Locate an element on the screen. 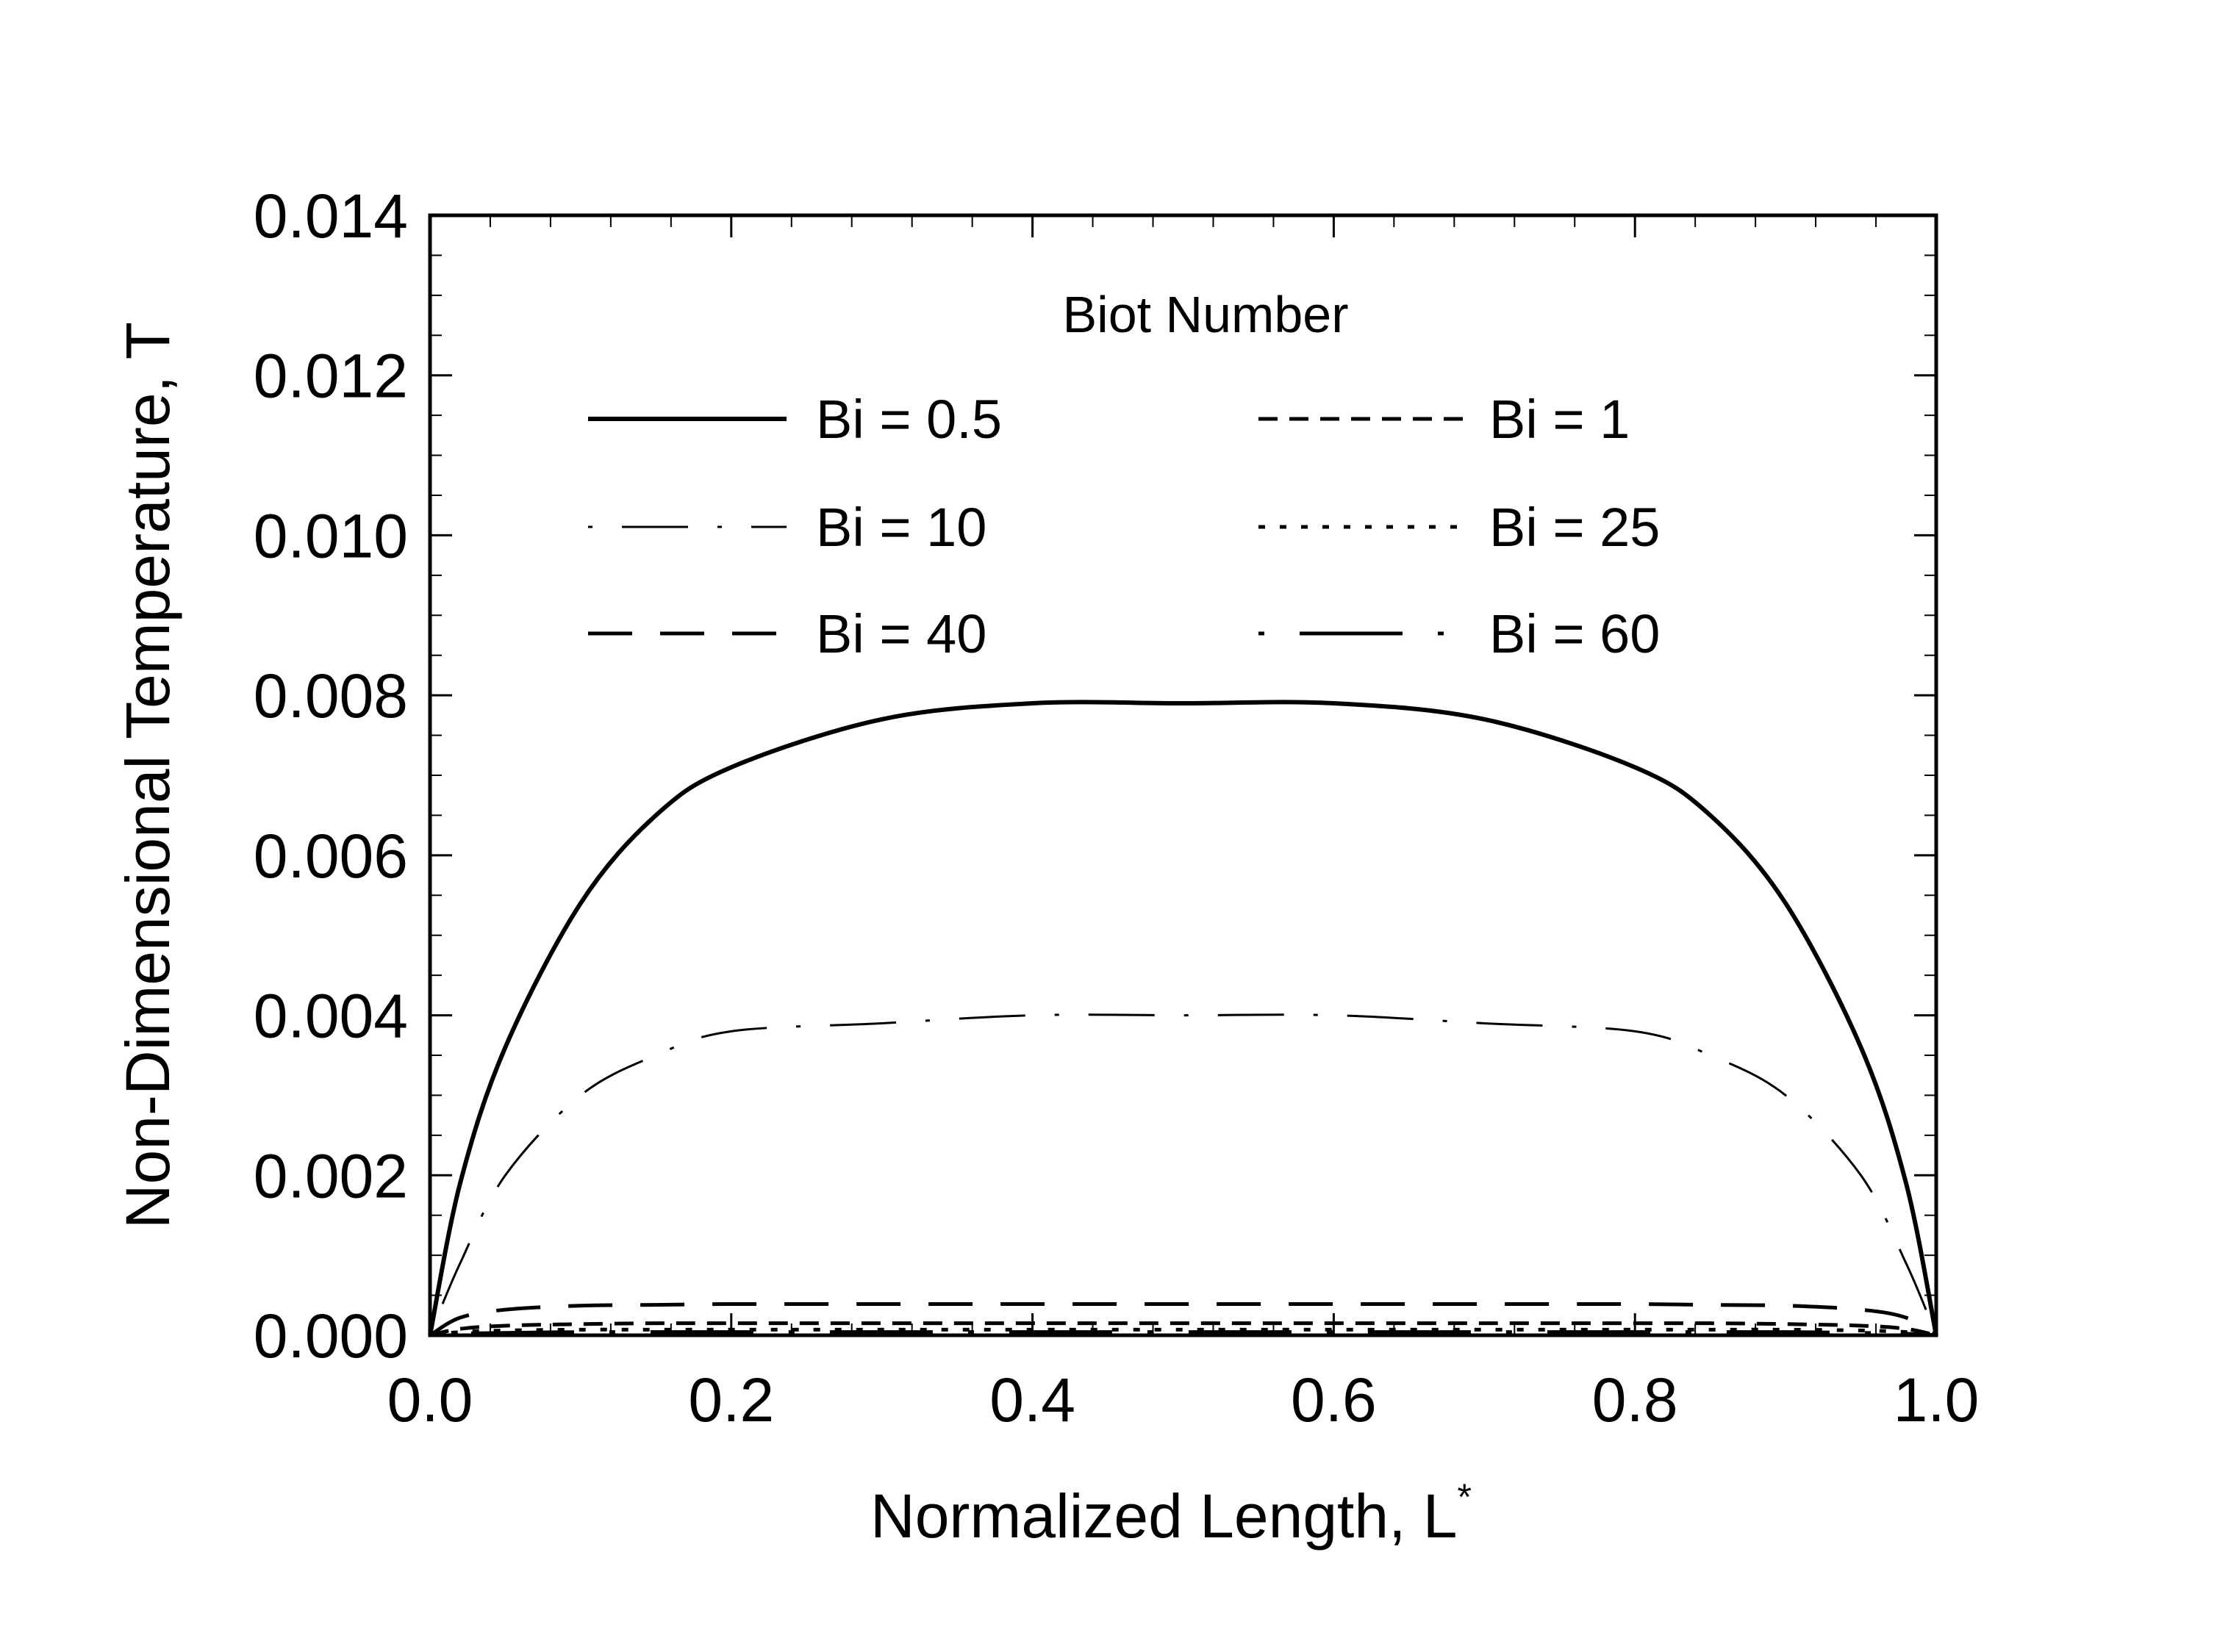 The width and height of the screenshot is (2217, 1652). x-tick-label: 0.2 is located at coordinates (731, 1399).